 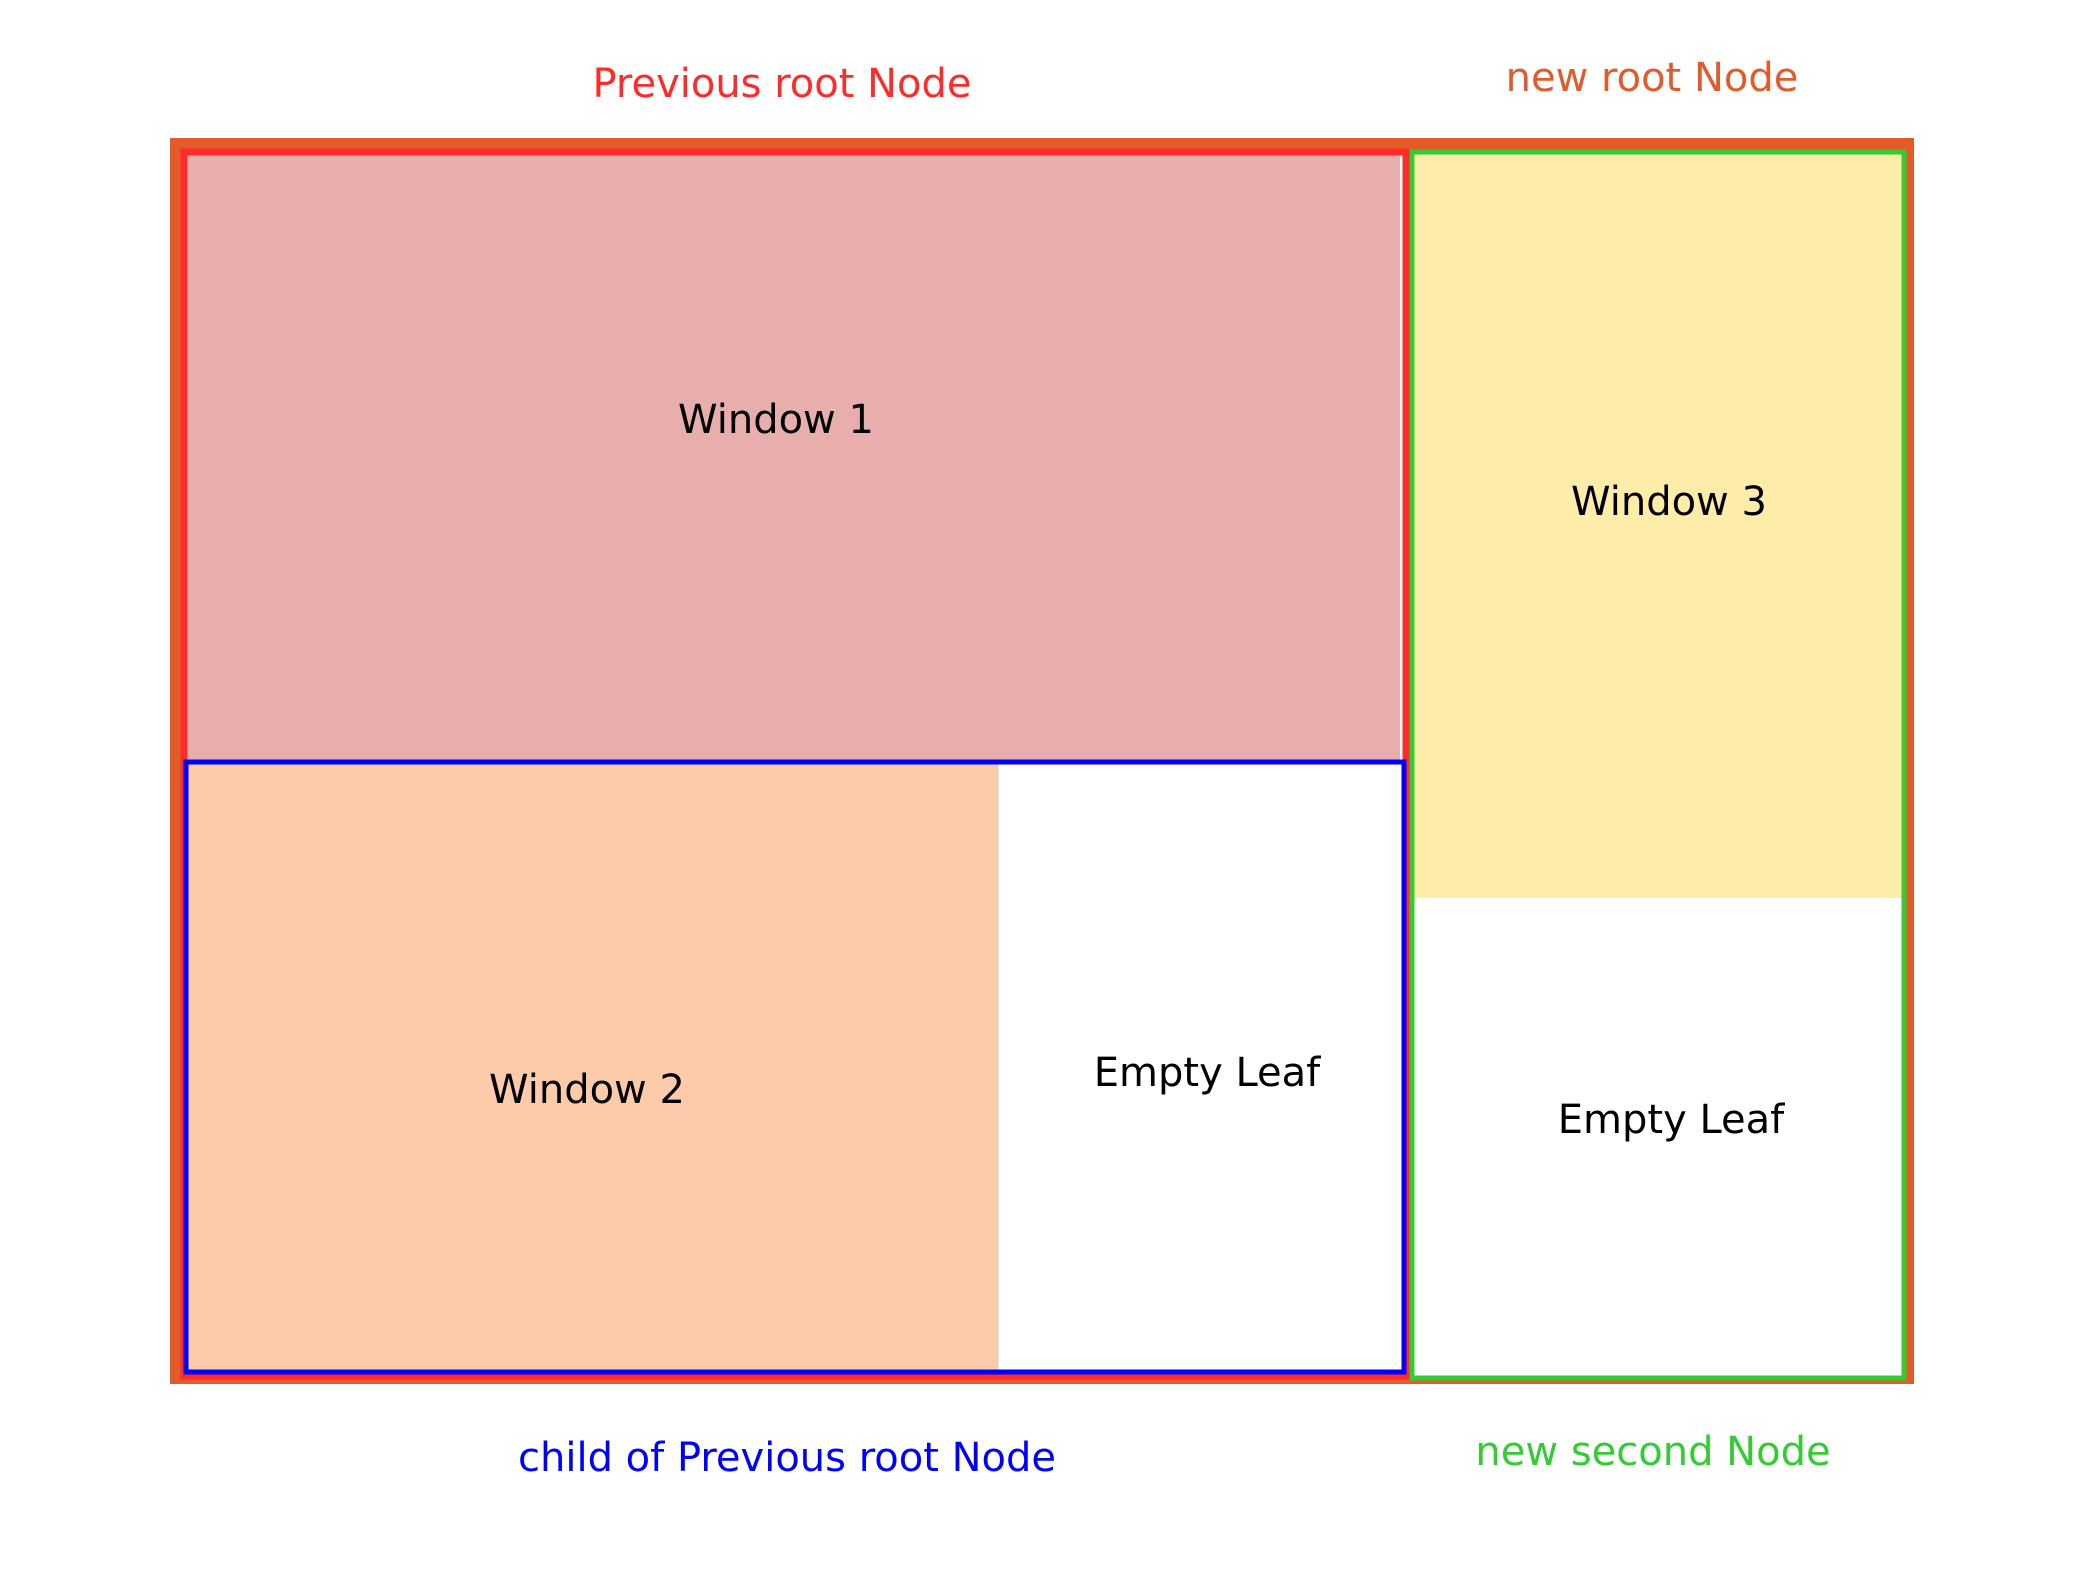 I want to click on new-second-node-label: new second Node, so click(x=1653, y=1452).